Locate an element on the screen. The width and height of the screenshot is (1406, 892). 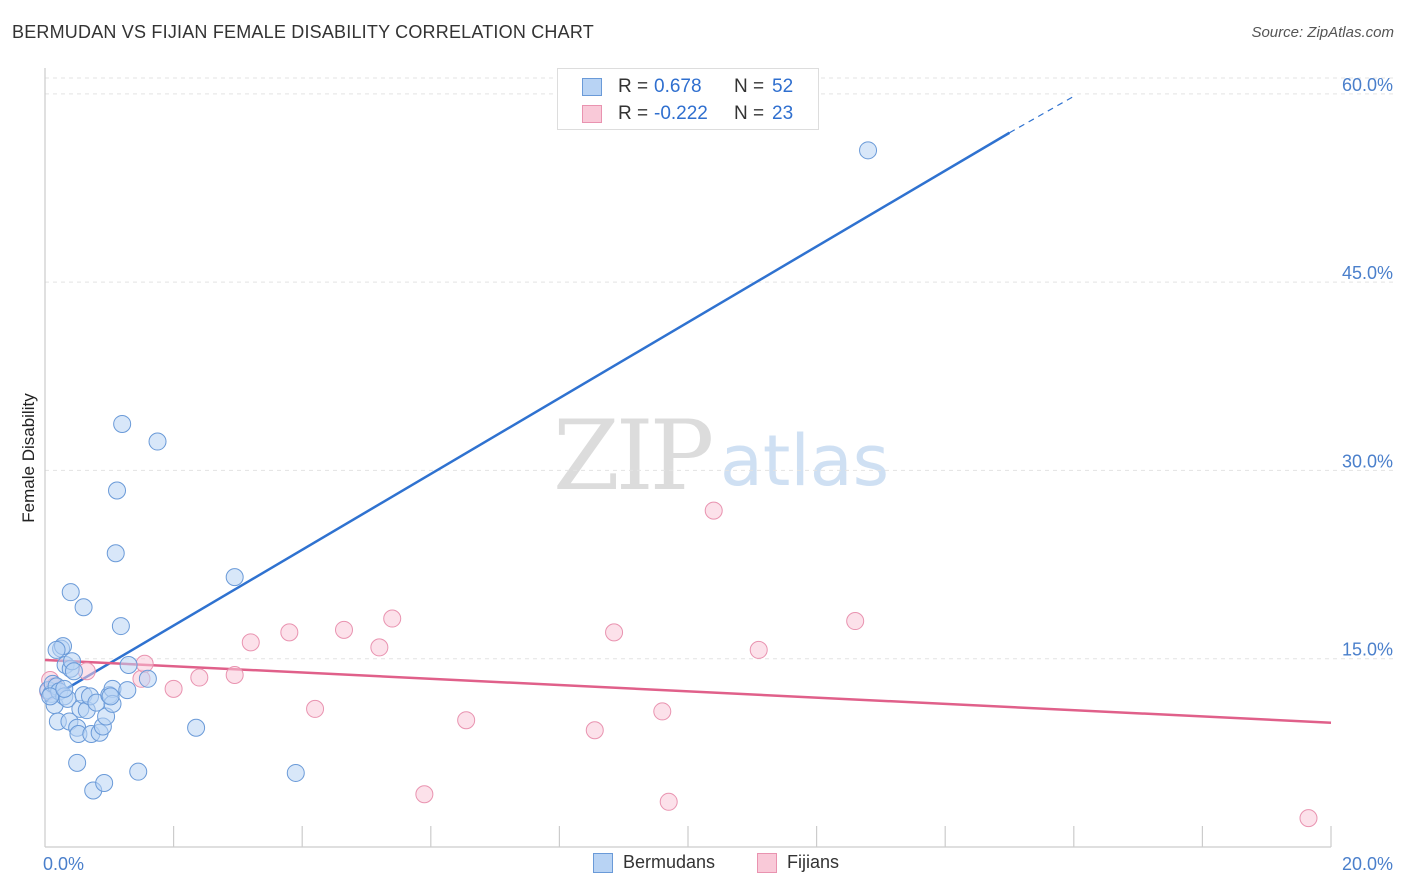
fijians-n-value: 23 is located at coordinates (783, 113).